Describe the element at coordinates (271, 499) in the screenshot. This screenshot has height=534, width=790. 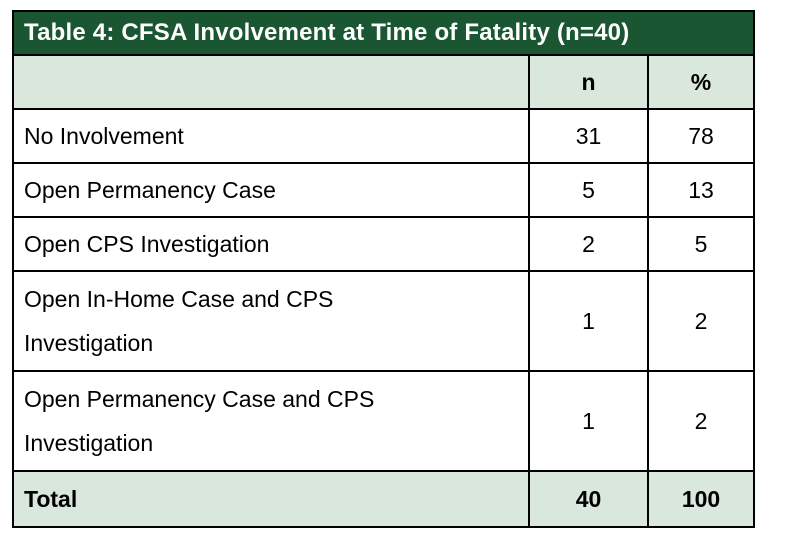
I see `total-label: Total` at that location.